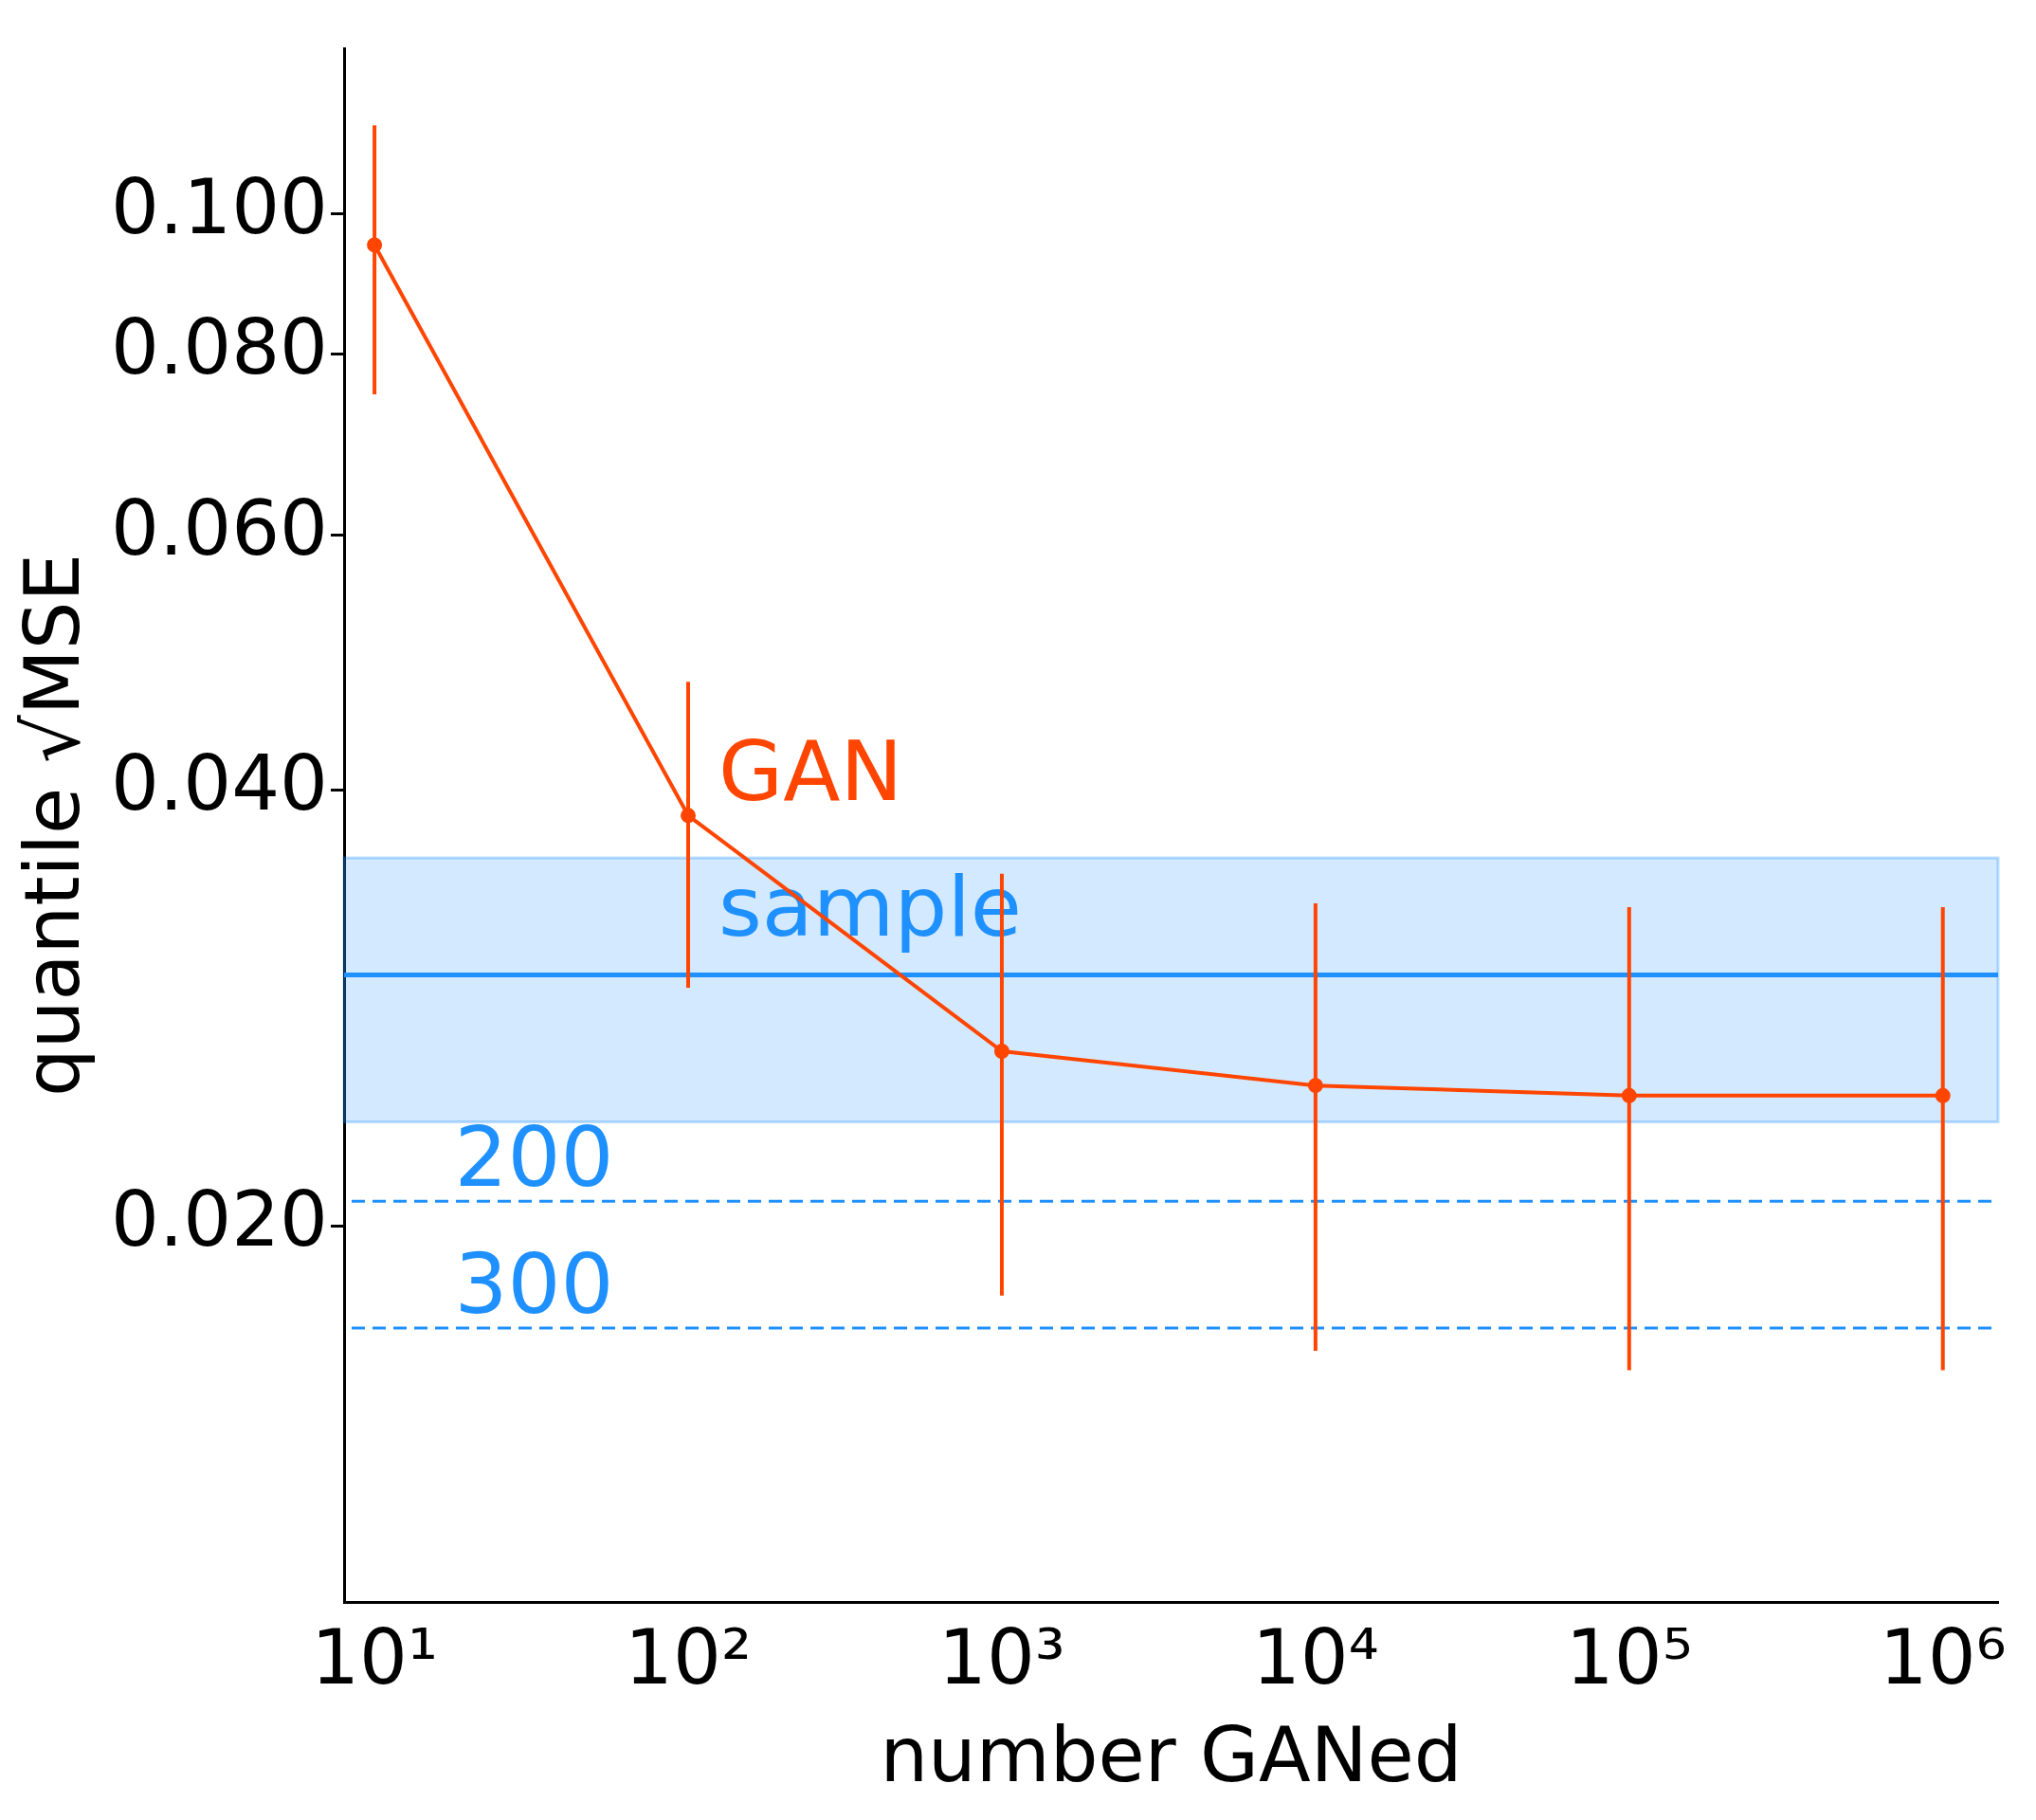 Image resolution: width=2036 pixels, height=1820 pixels. What do you see at coordinates (219, 1220) in the screenshot?
I see `y-tick-label: 0.020` at bounding box center [219, 1220].